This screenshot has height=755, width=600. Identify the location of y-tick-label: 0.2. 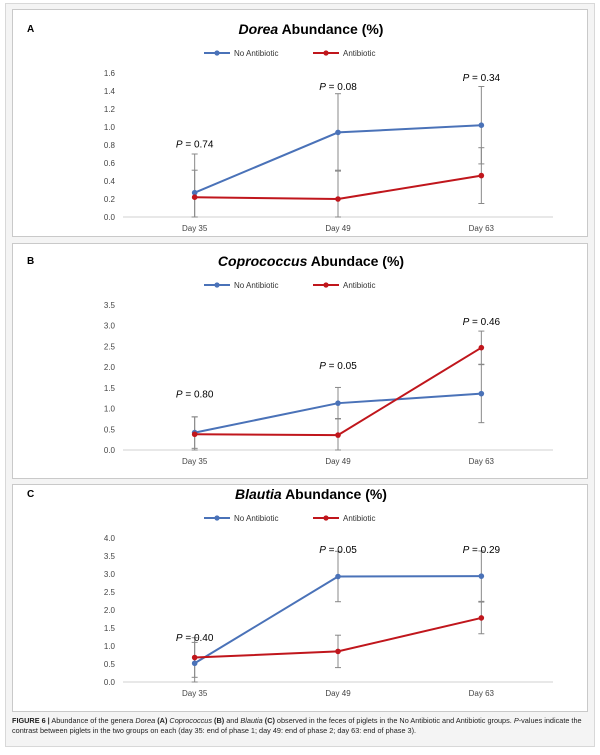
(110, 199).